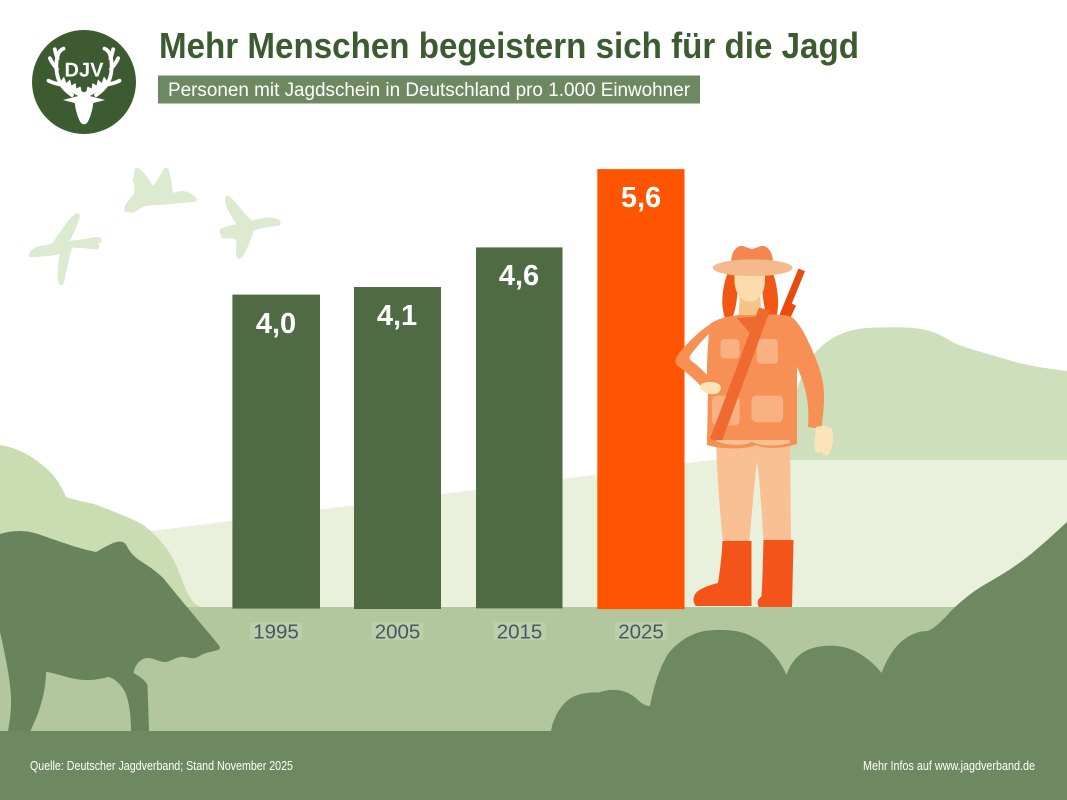  I want to click on svg-text: 4,6, so click(519, 276).